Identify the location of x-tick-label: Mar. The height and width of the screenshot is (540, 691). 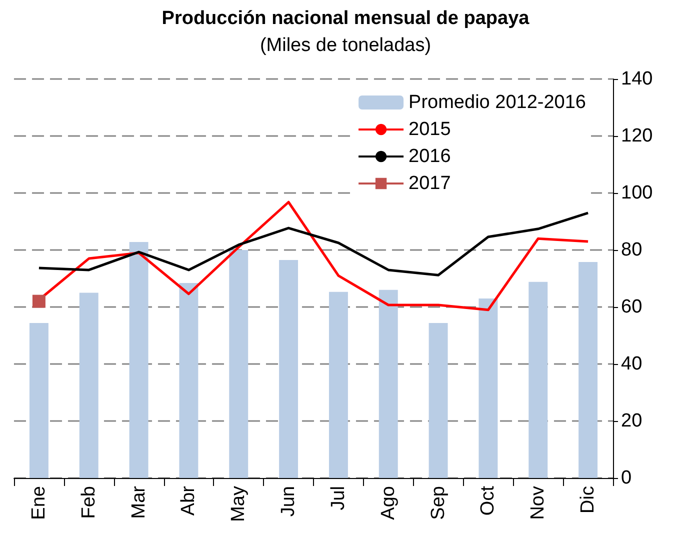
(139, 502).